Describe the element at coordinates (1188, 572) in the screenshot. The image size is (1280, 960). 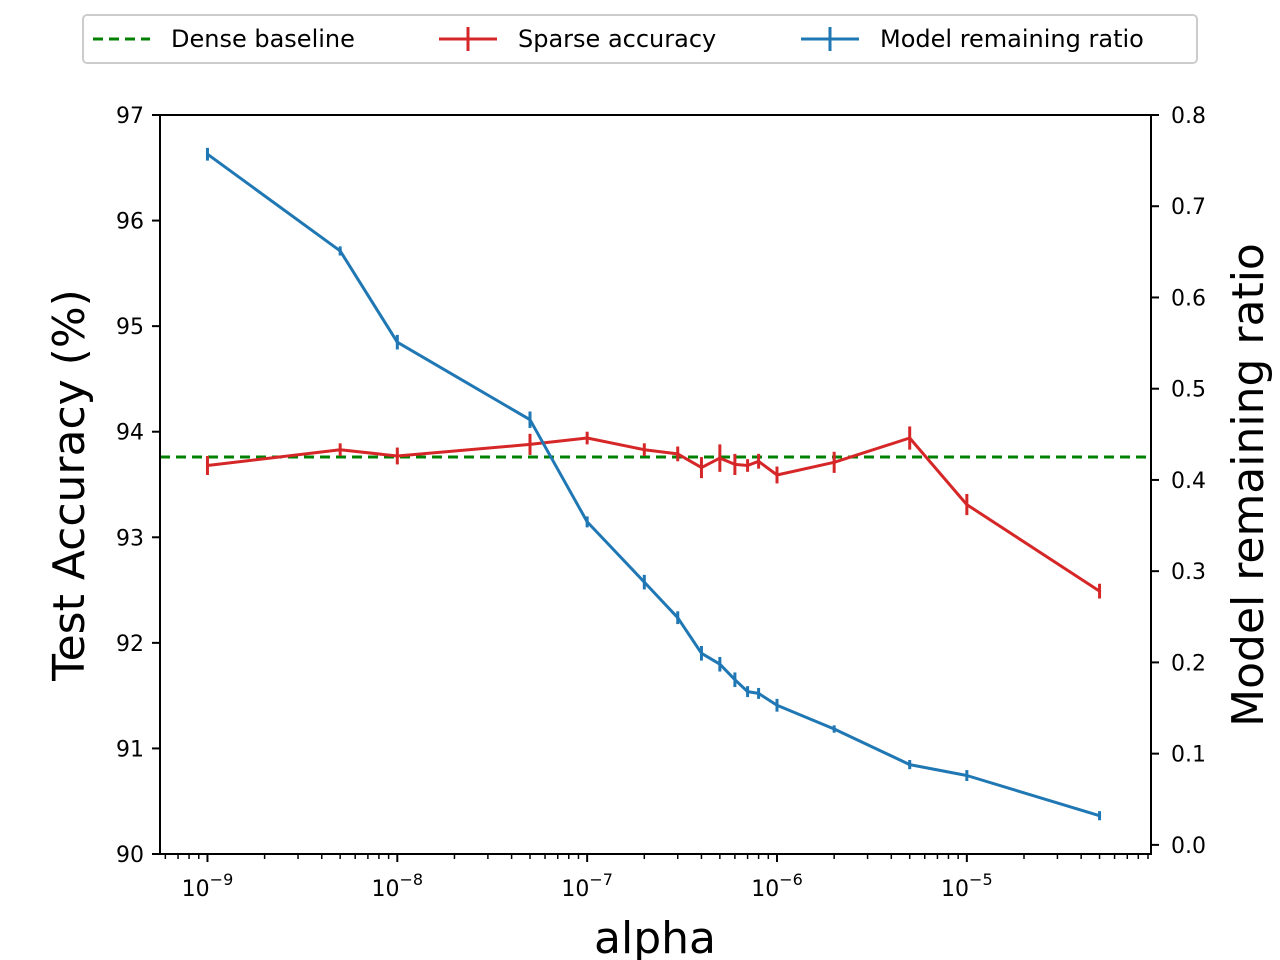
I see `right-y-tick-label-3: 0.3` at that location.